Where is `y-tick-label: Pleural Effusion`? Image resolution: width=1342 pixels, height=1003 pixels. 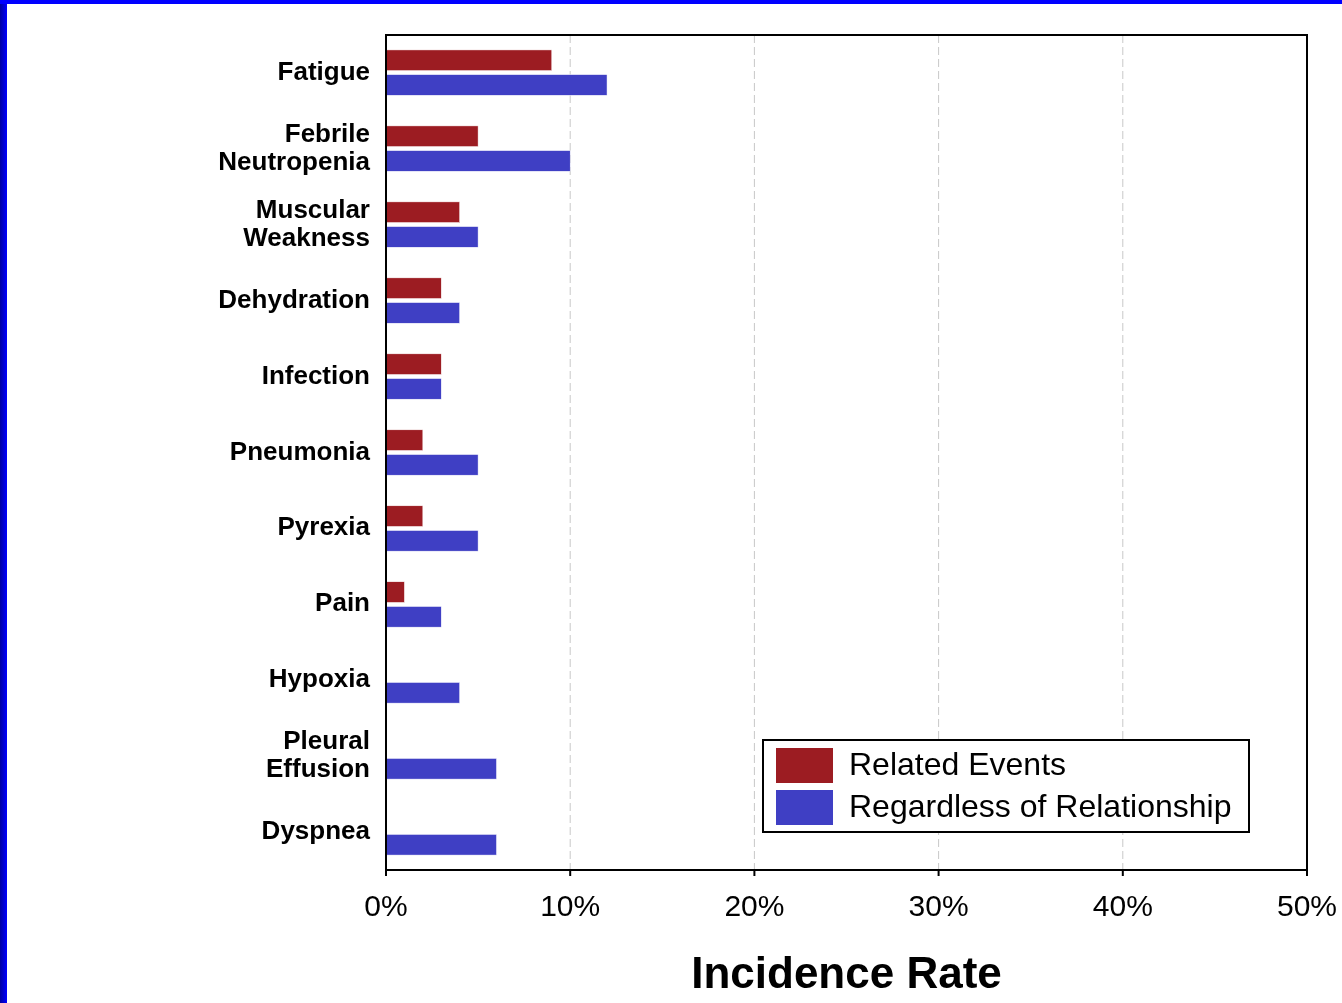 y-tick-label: Pleural Effusion is located at coordinates (318, 754).